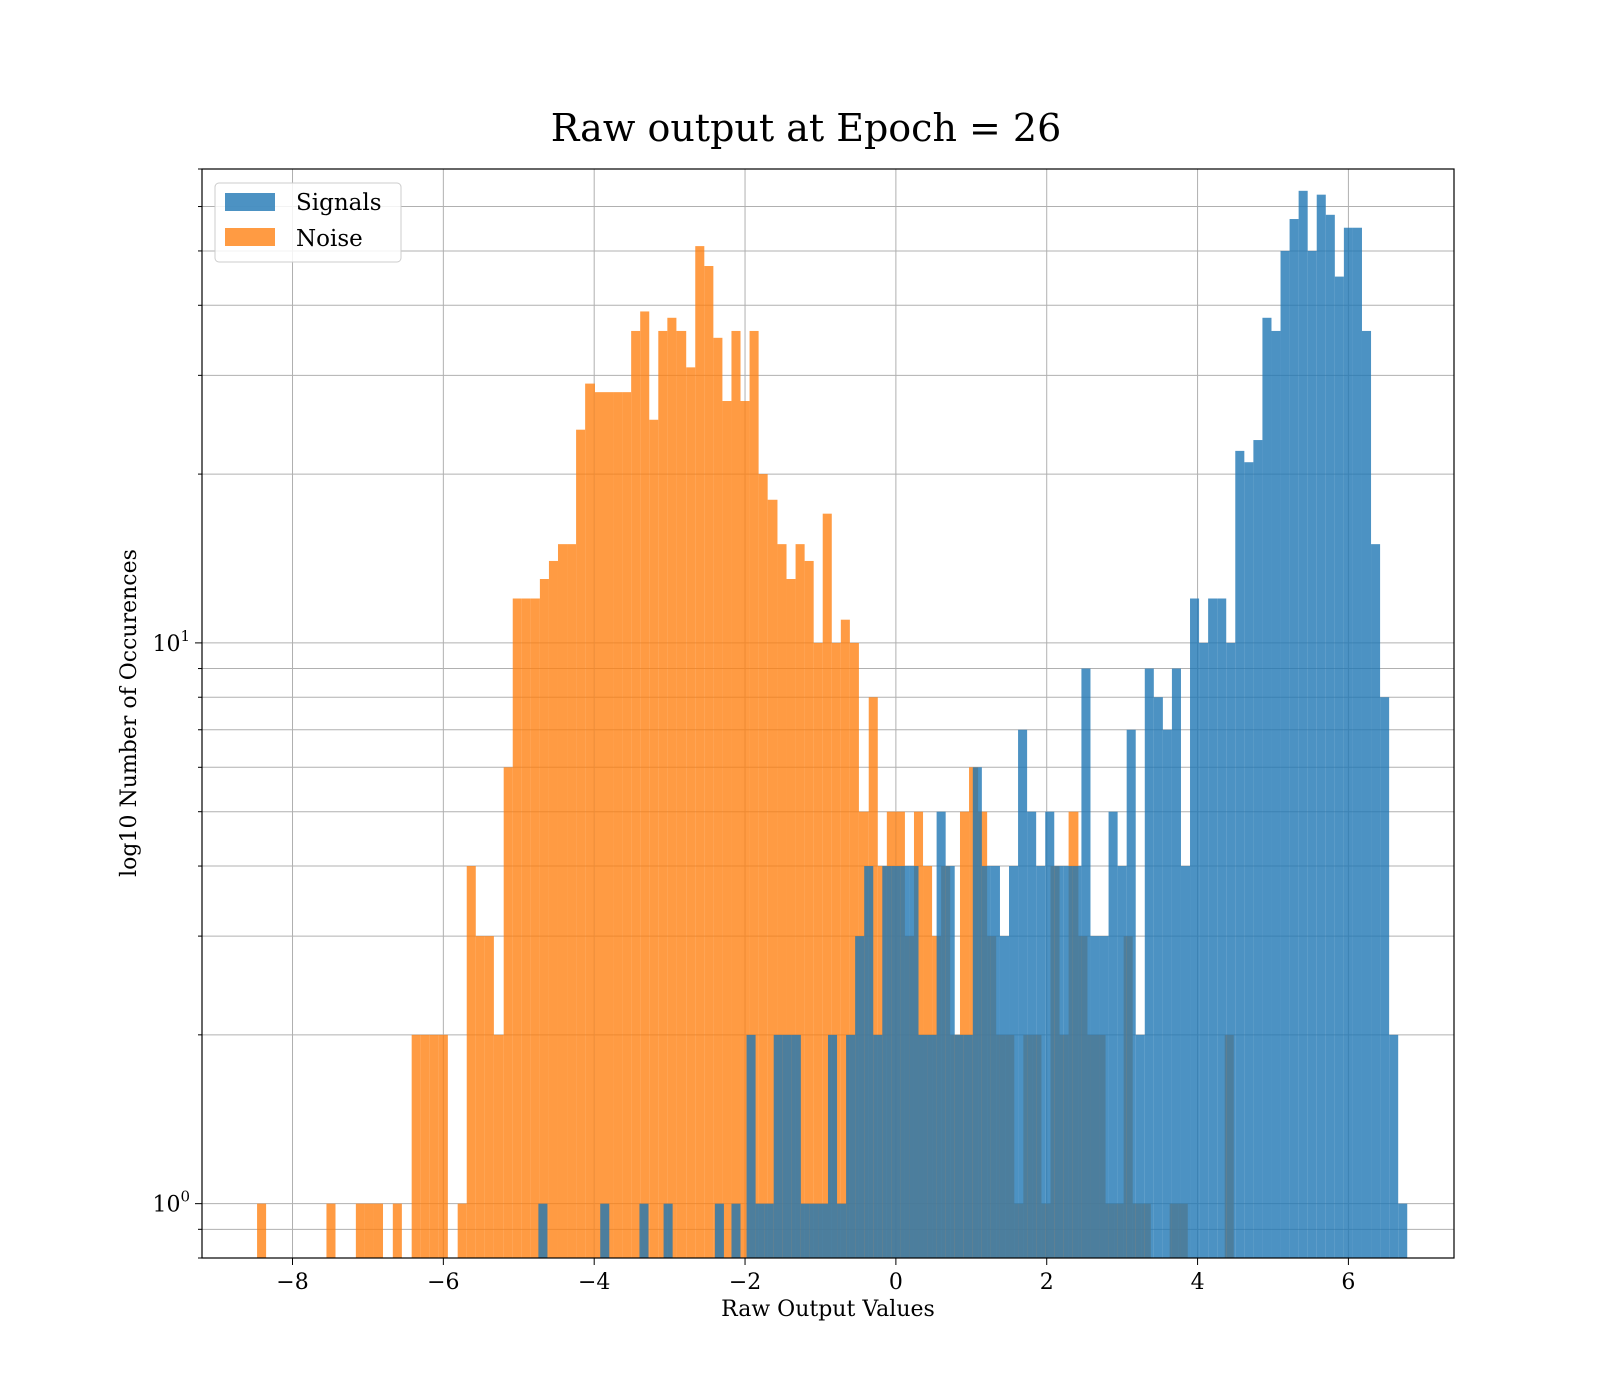 This screenshot has width=1600, height=1400. I want to click on legend: Signals Noise, so click(308, 222).